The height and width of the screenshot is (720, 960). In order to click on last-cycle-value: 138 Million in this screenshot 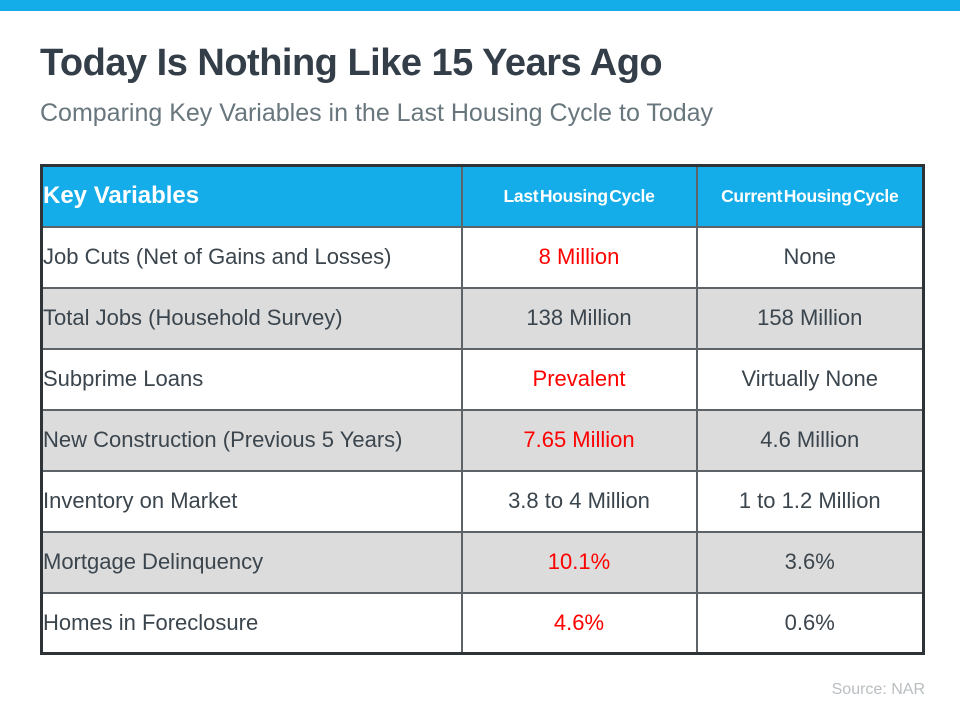, I will do `click(579, 318)`.